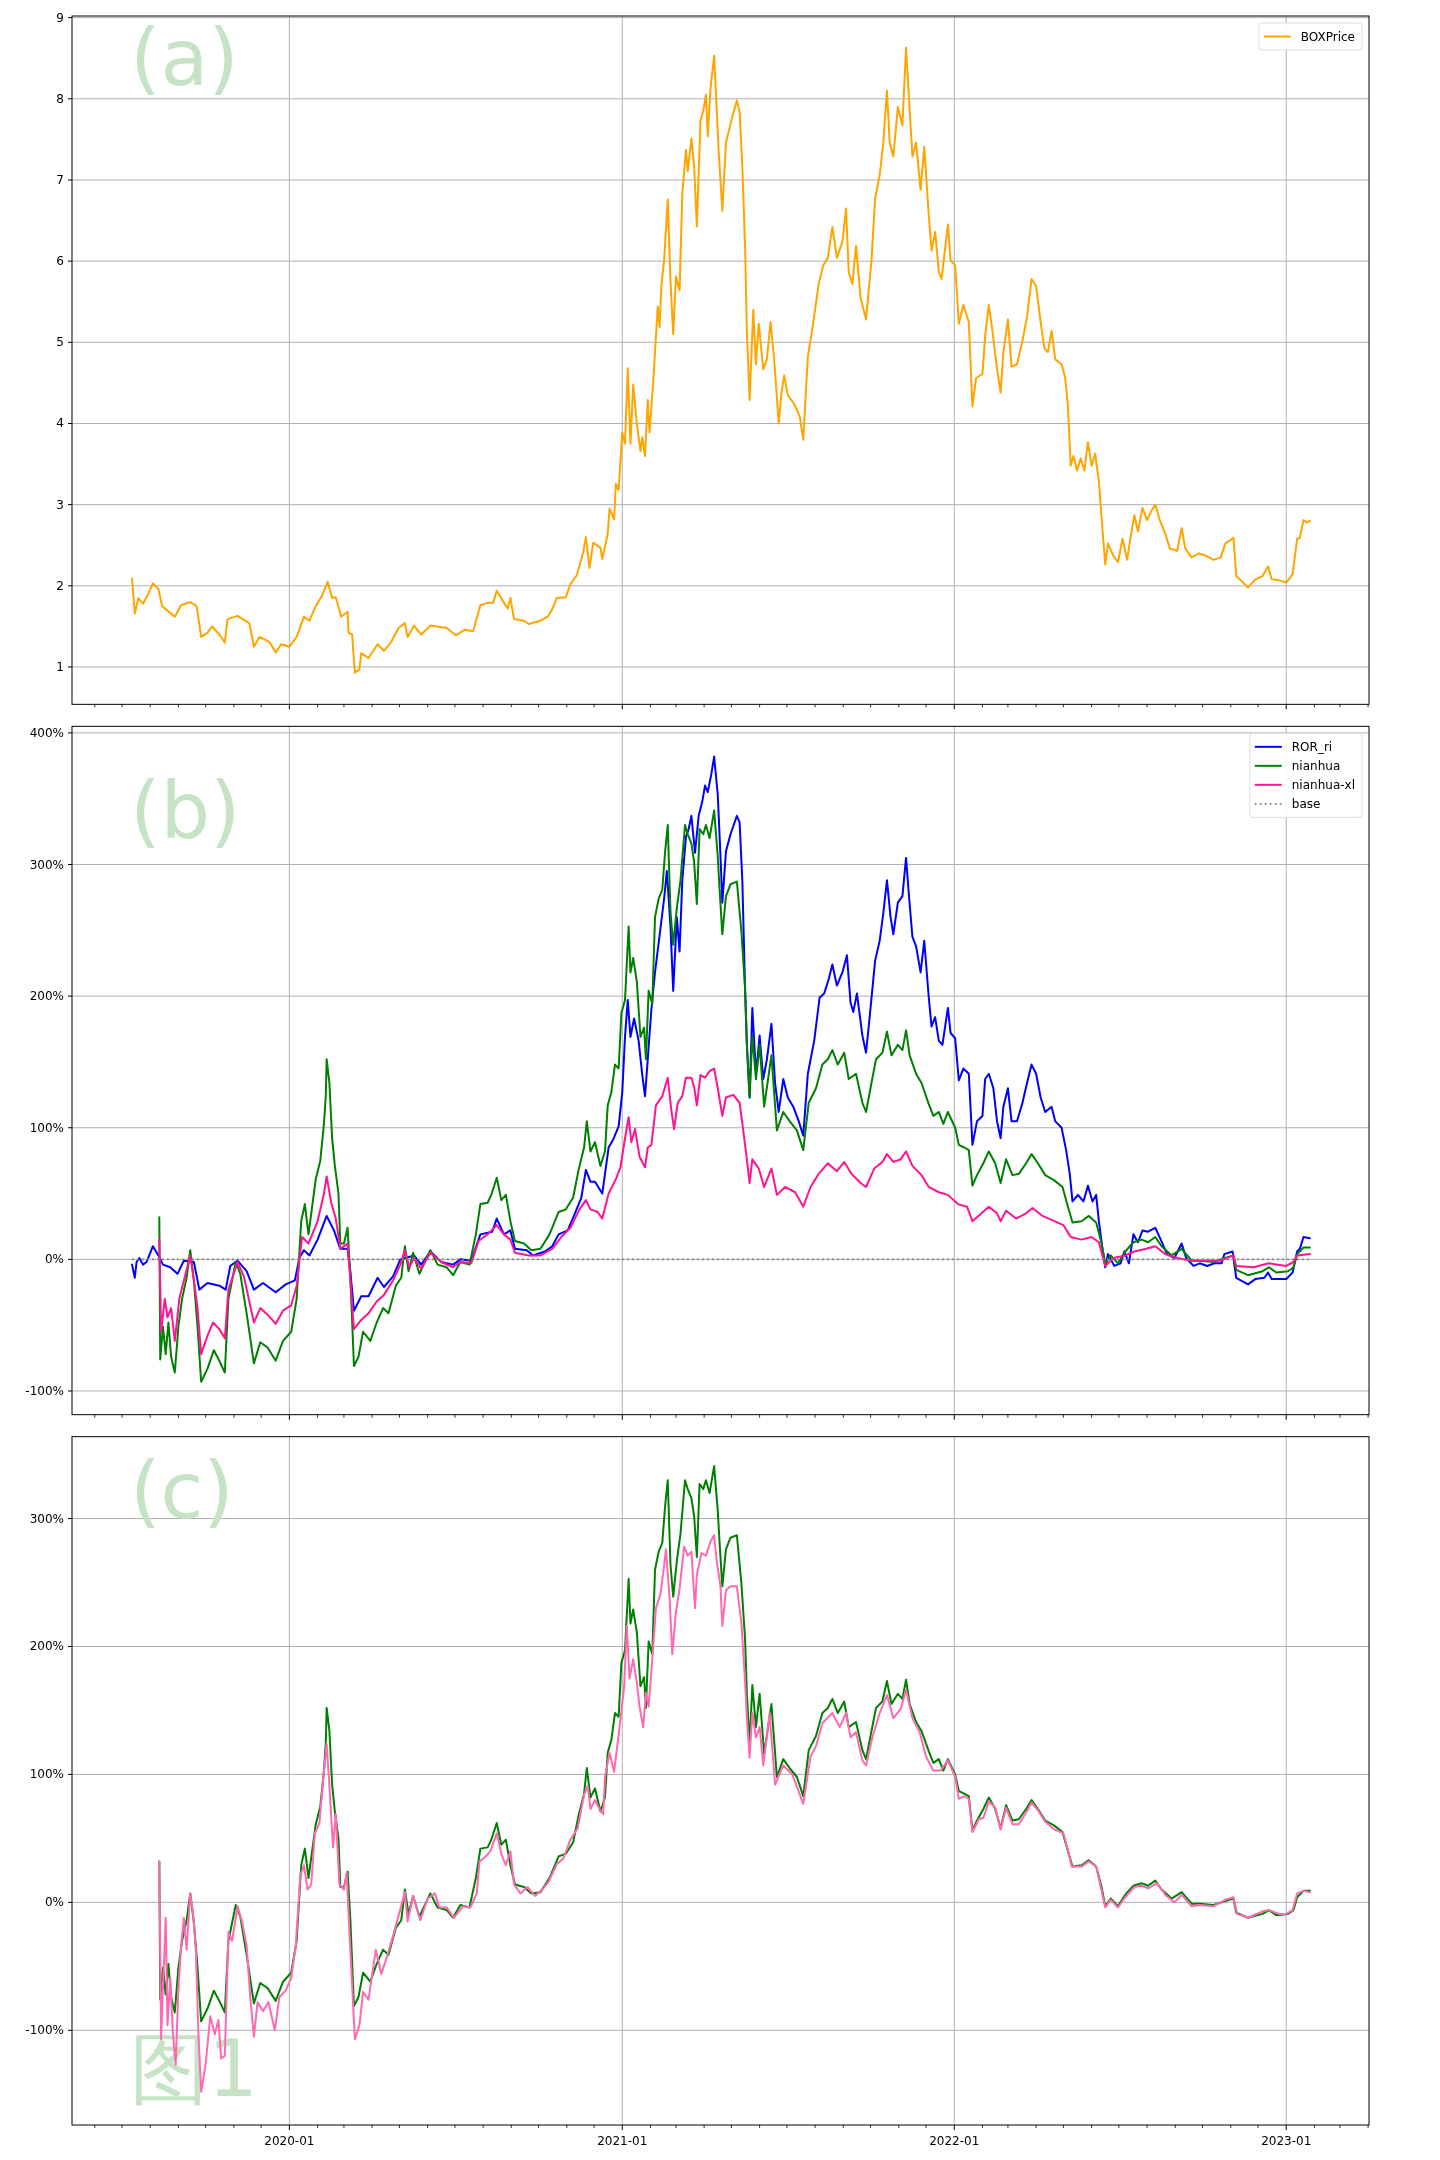 This screenshot has width=1440, height=2160. What do you see at coordinates (1323, 784) in the screenshot?
I see `legend-label: nianhua-xl` at bounding box center [1323, 784].